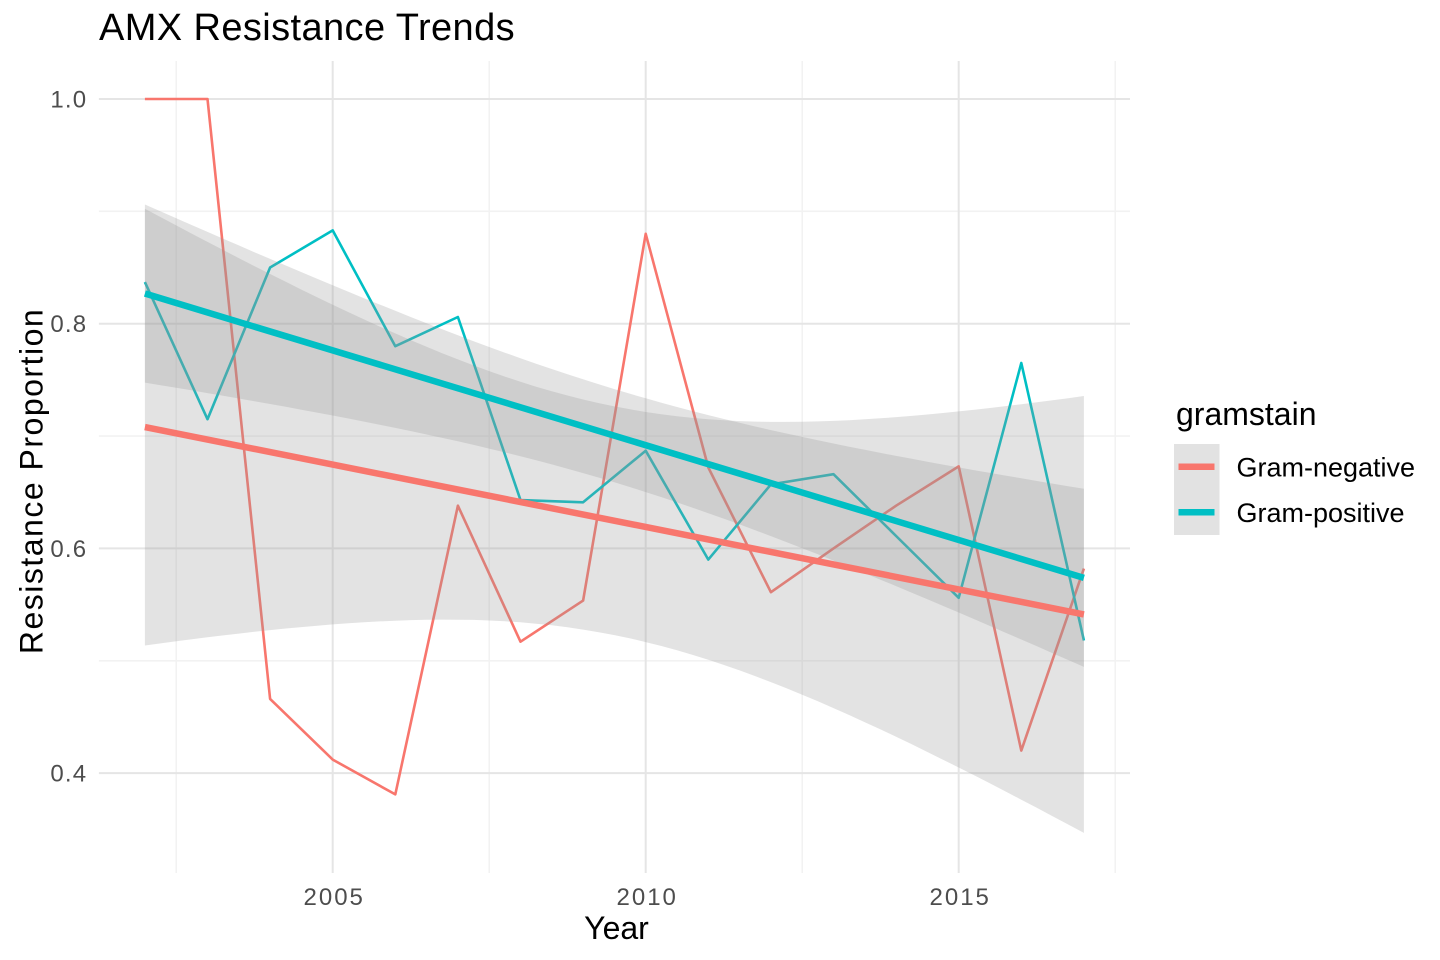 This screenshot has width=1440, height=960. Describe the element at coordinates (68, 549) in the screenshot. I see `svg-text: 0.6` at that location.